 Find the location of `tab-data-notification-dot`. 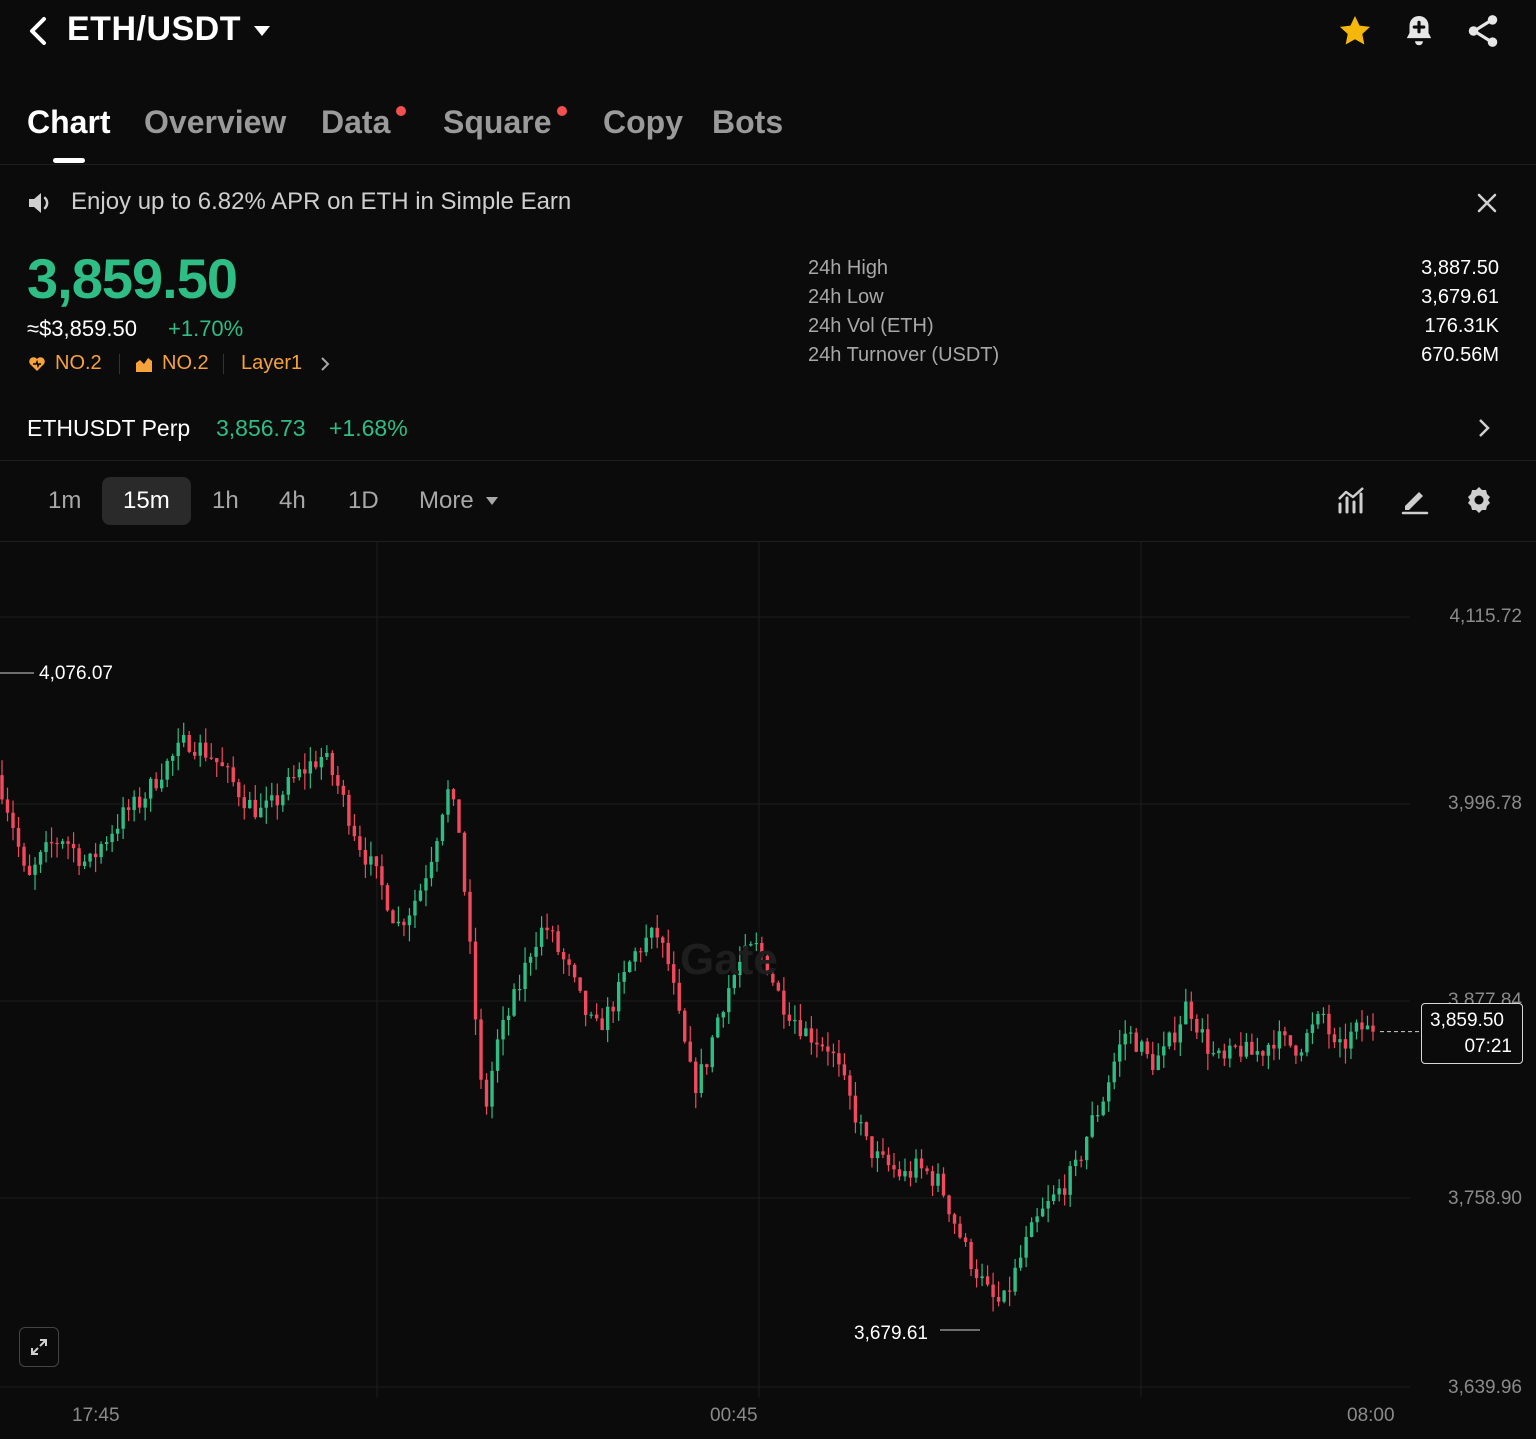

tab-data-notification-dot is located at coordinates (401, 111).